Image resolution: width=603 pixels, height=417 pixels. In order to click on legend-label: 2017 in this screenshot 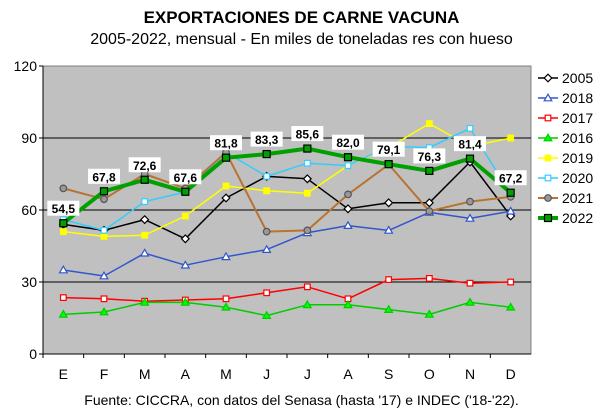, I will do `click(577, 118)`.